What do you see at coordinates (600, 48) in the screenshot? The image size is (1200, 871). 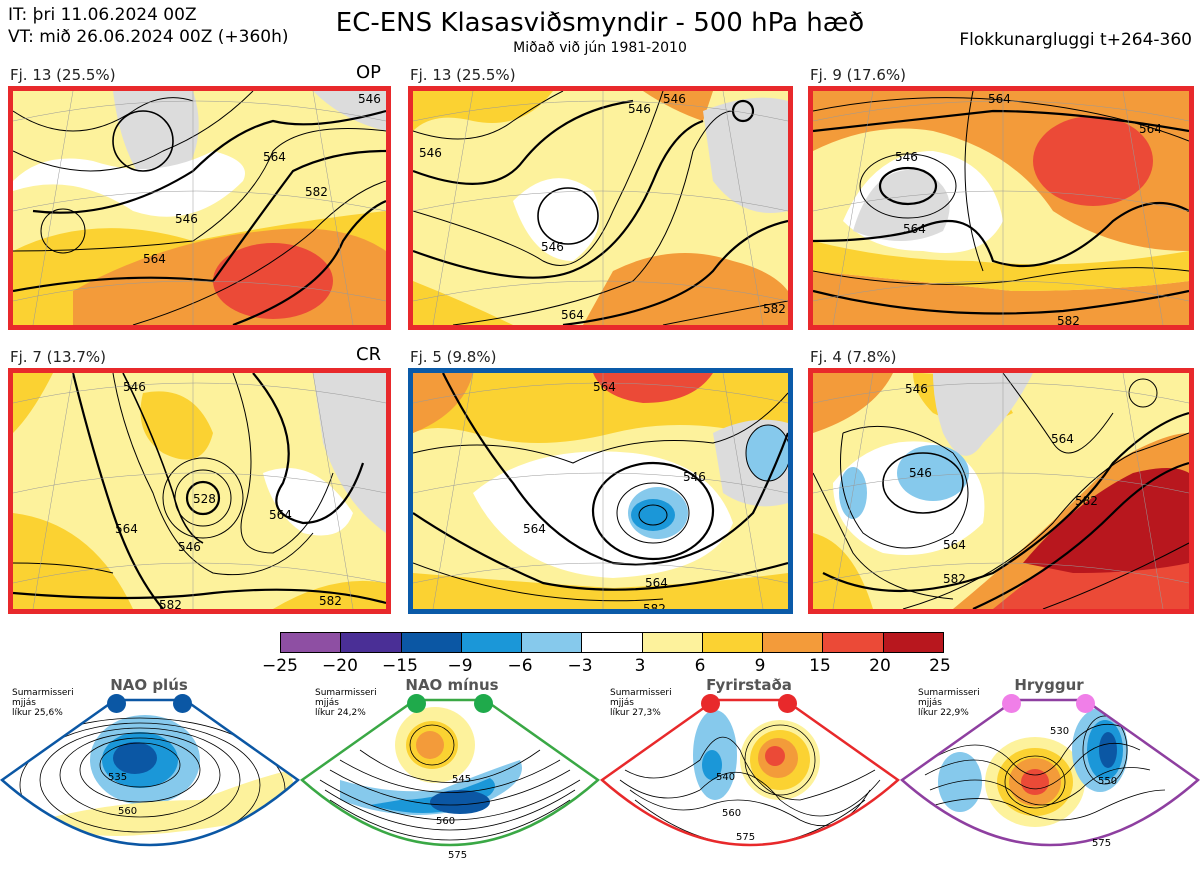 I see `page-subtitle: Miðað við jún 1981-2010` at bounding box center [600, 48].